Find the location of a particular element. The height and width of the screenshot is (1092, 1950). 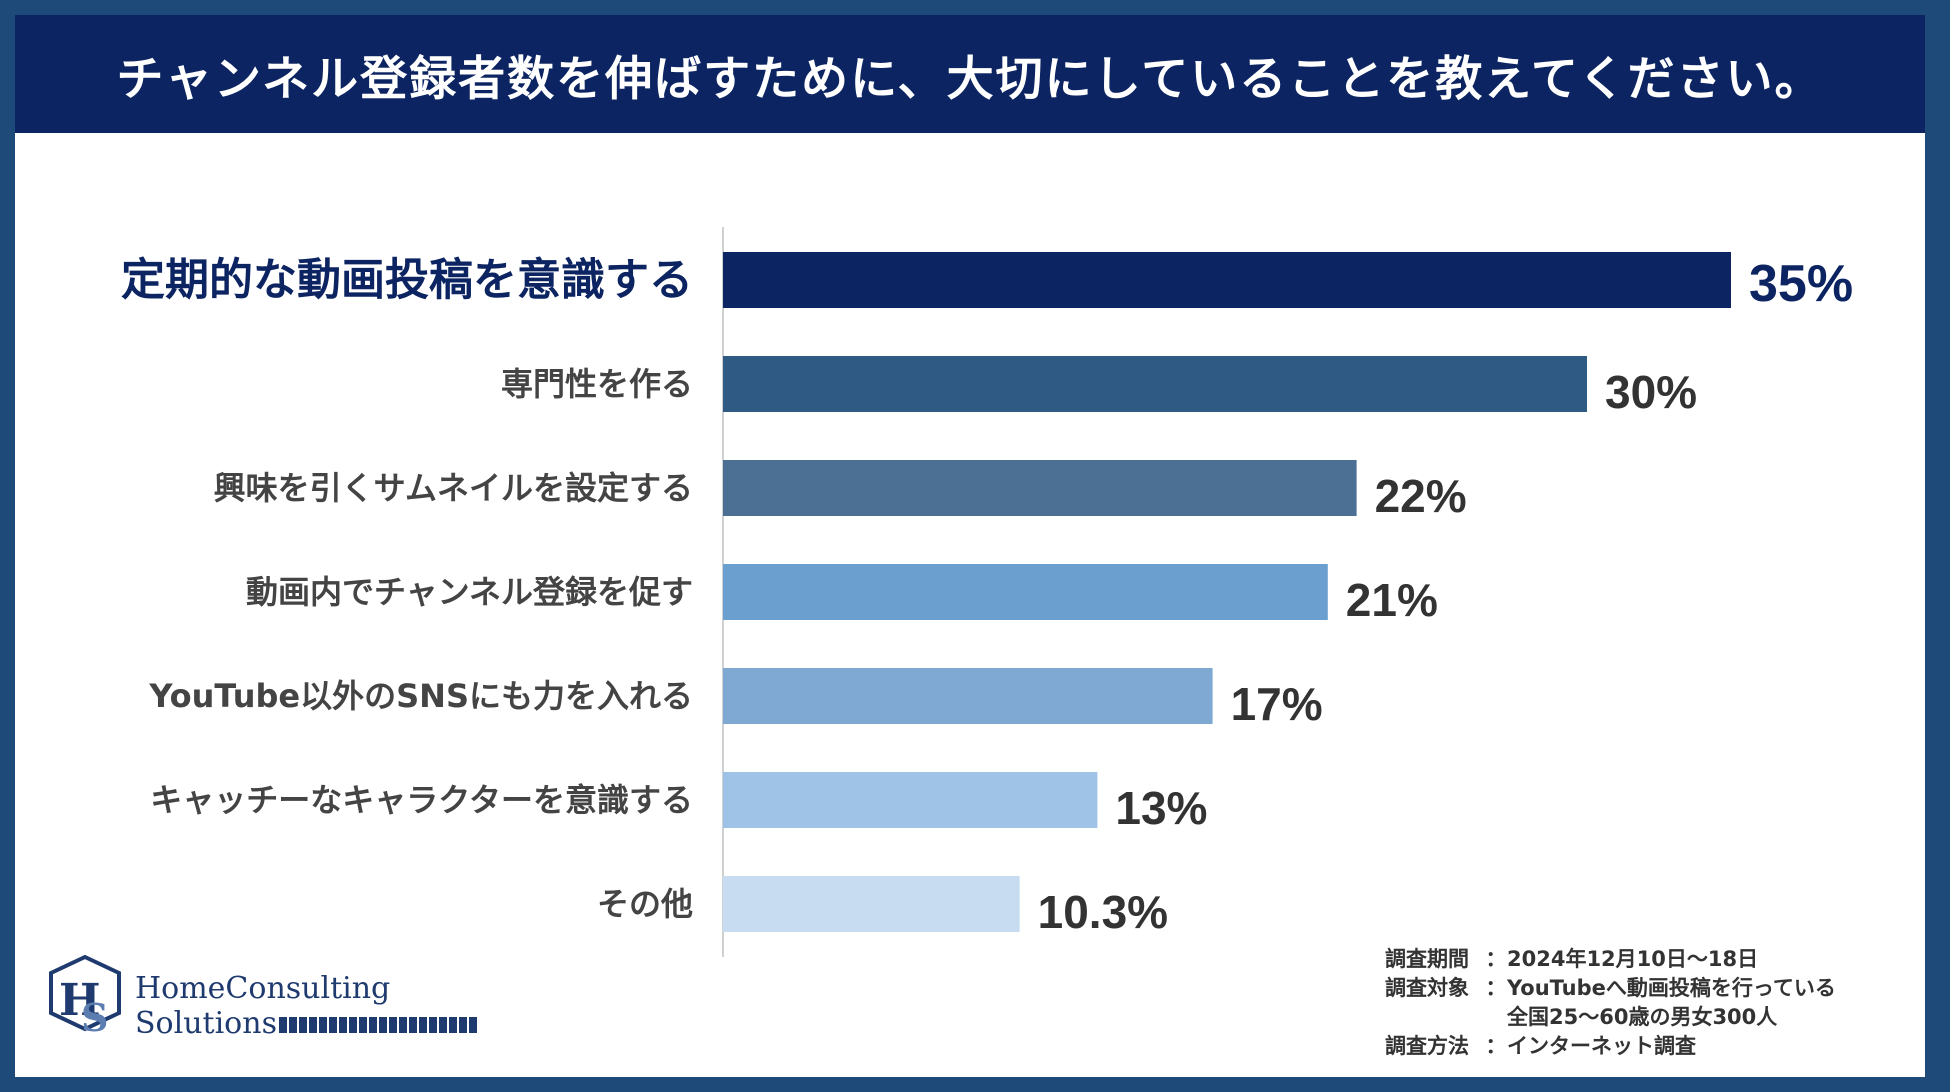

note-method: 調査方法 ： インターネット調査 is located at coordinates (1540, 1046).